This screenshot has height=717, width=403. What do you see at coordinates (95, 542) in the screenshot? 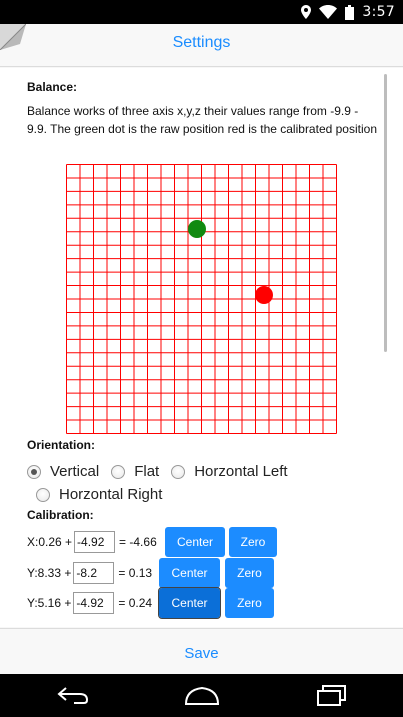
I see `calibration-x-offset-input` at bounding box center [95, 542].